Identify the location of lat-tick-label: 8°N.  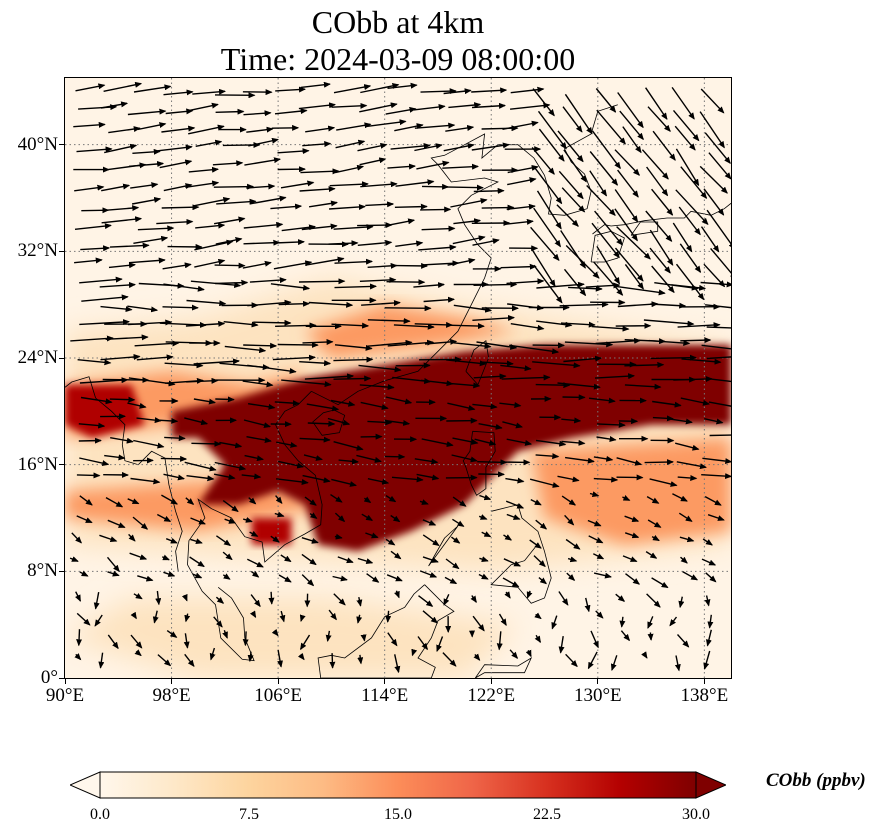
(42, 571).